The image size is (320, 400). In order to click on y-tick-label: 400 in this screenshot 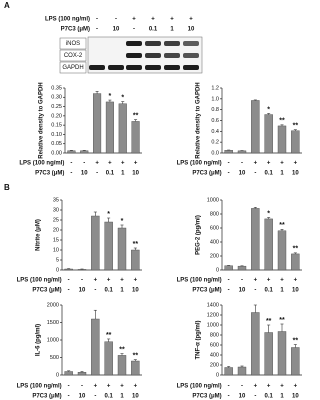, I will do `click(214, 242)`.